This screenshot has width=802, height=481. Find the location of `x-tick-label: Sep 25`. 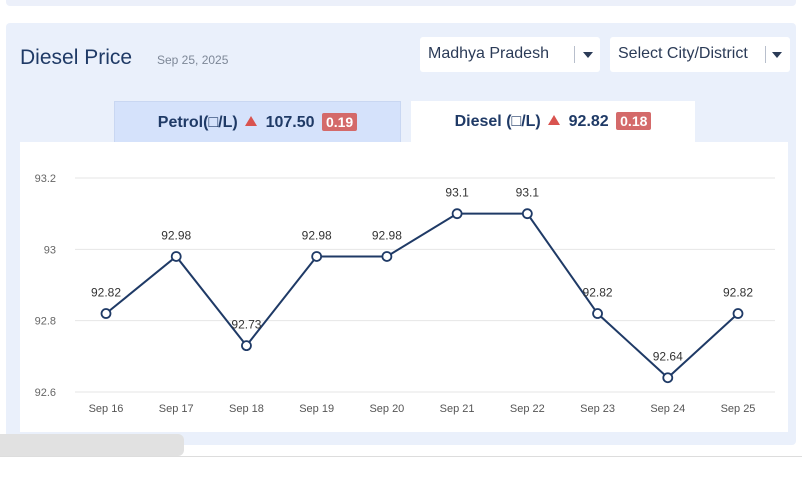

x-tick-label: Sep 25 is located at coordinates (738, 409).